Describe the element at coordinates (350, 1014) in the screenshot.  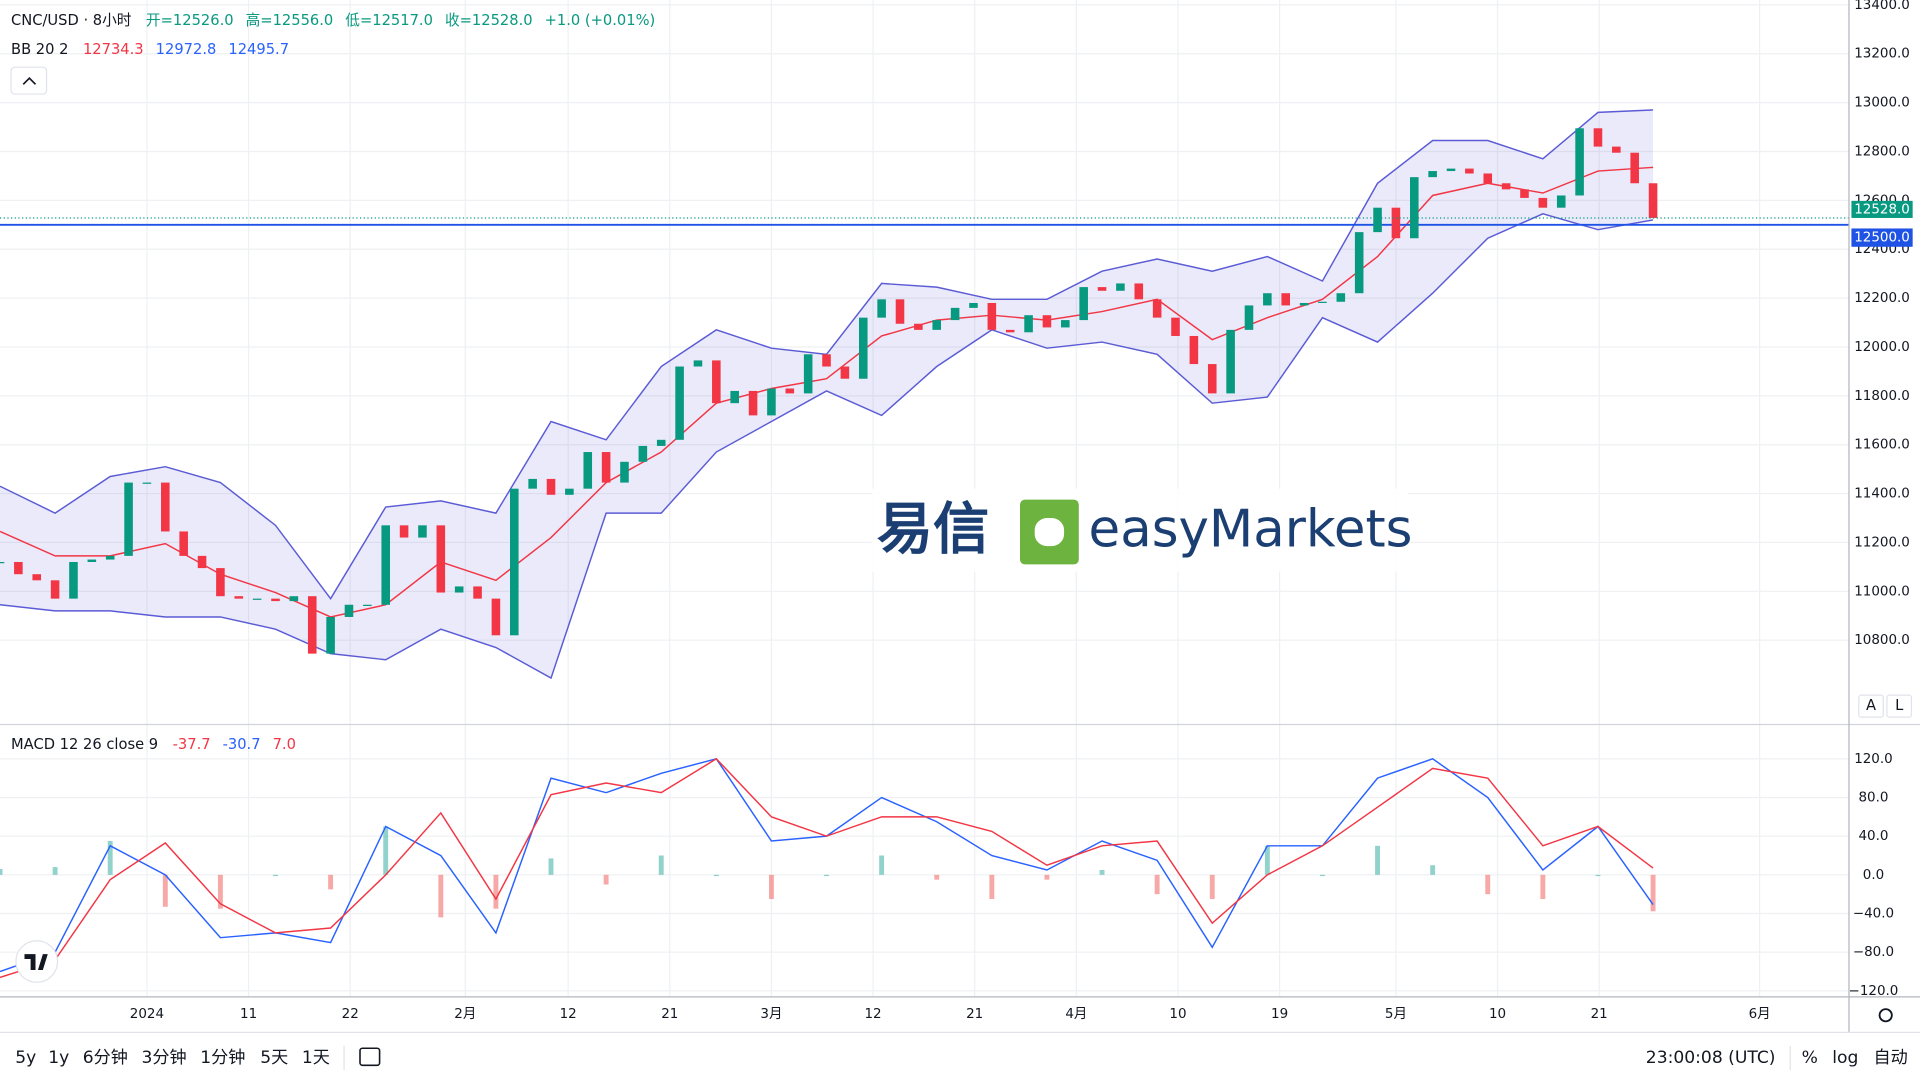
I see `x-tick-label: 22` at that location.